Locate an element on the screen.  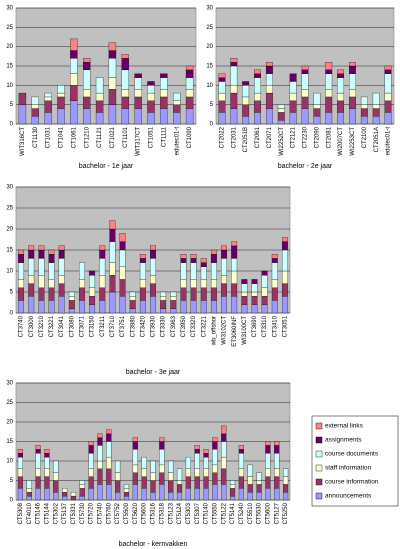
x-tick-label: CT3330 is located at coordinates (164, 326).